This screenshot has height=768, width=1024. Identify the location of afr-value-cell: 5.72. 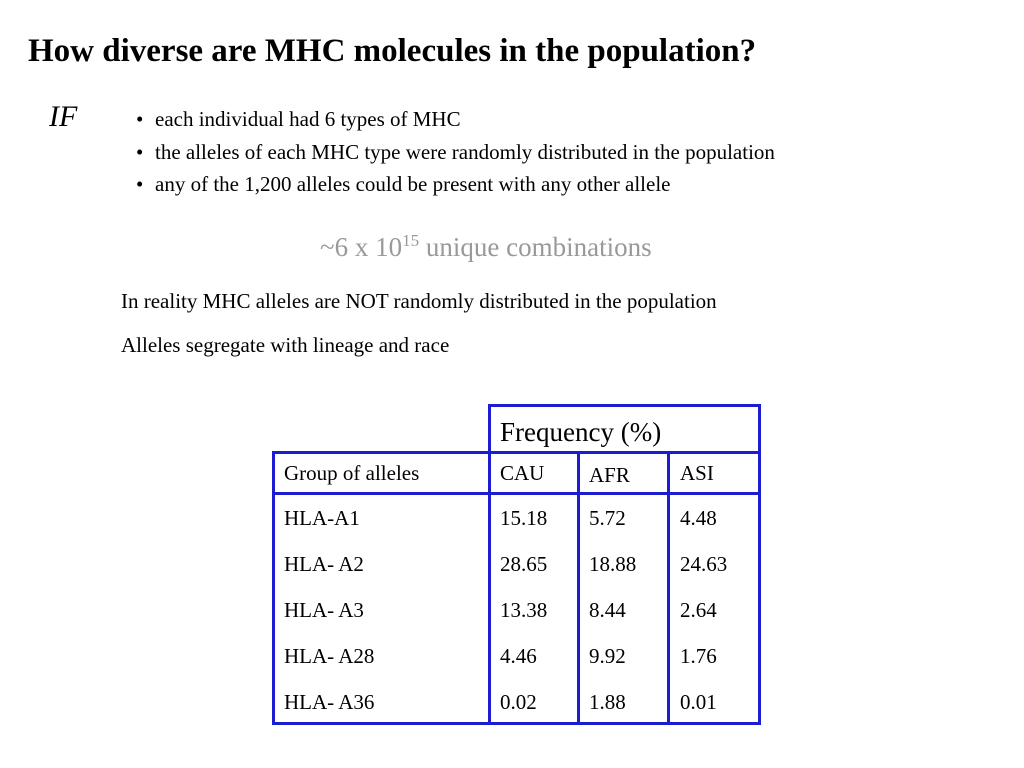
(607, 518).